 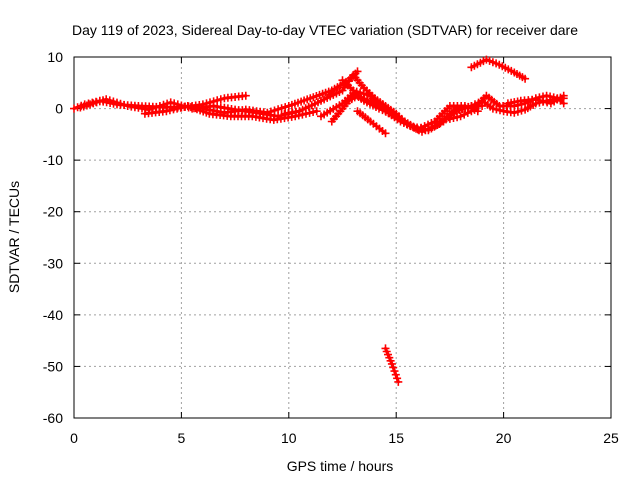 I want to click on x-tick-label: 25, so click(x=611, y=438).